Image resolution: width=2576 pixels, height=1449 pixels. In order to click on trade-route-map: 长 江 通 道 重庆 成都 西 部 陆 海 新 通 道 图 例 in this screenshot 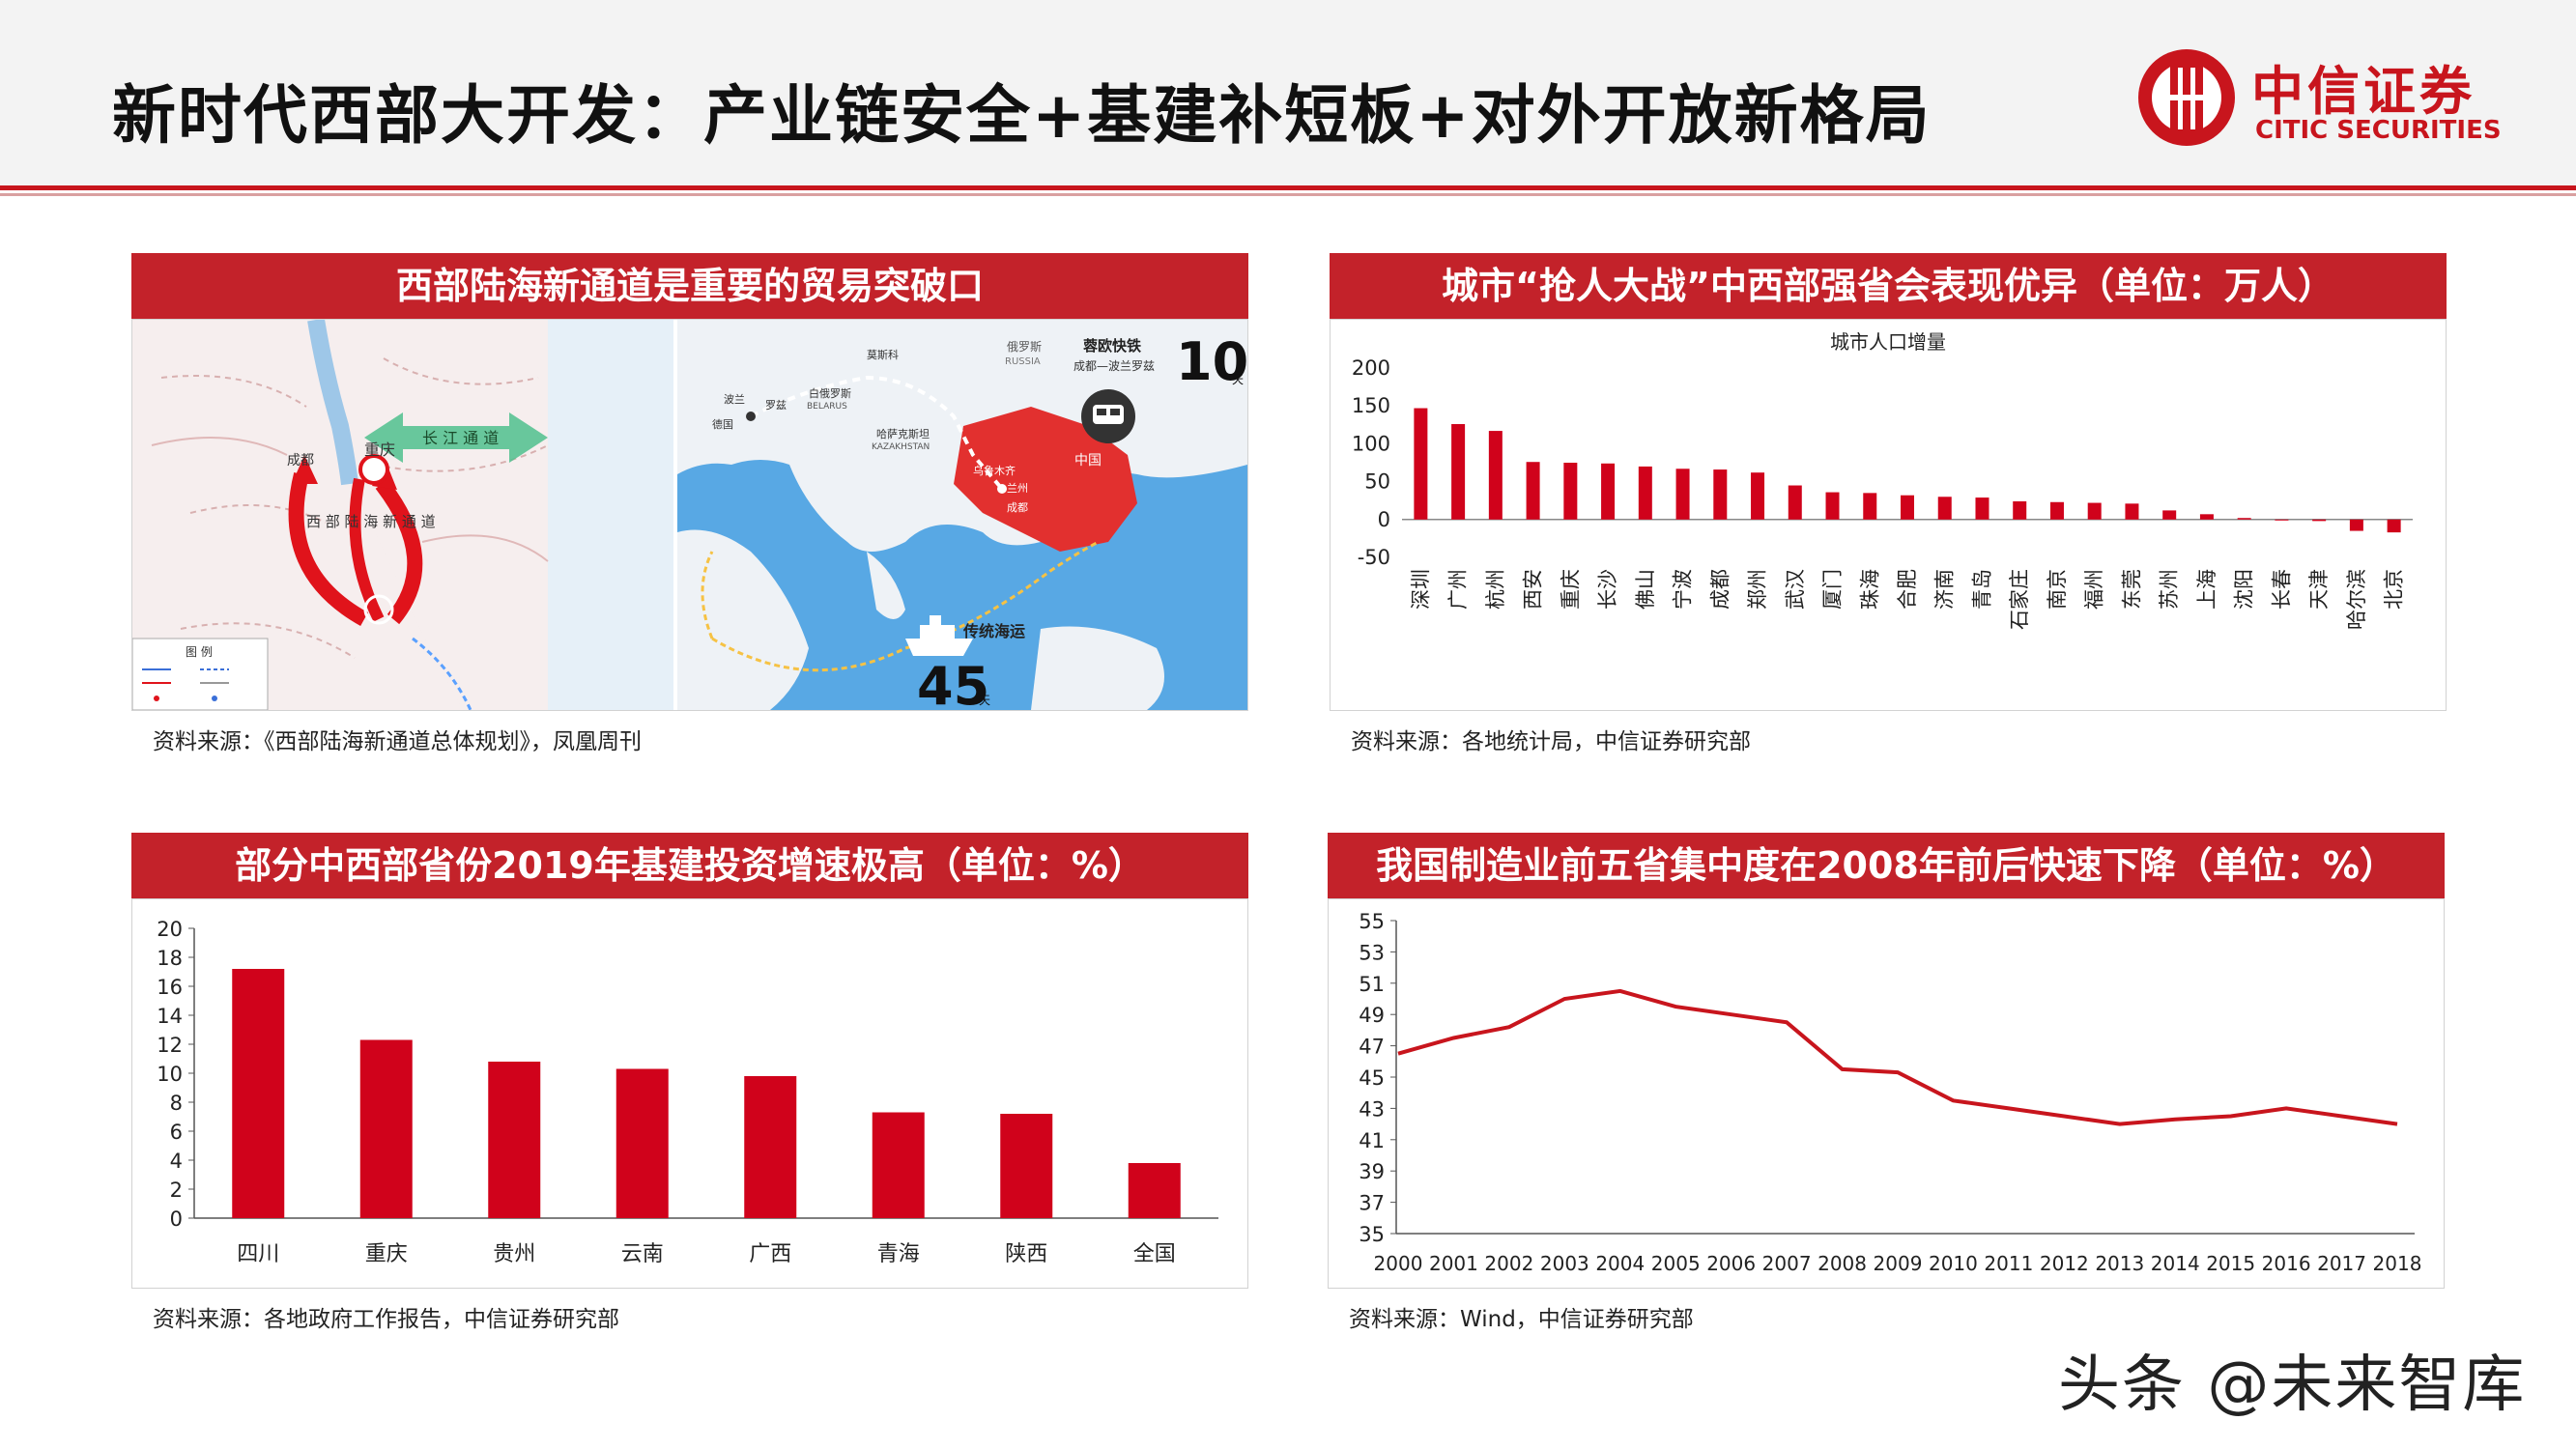, I will do `click(689, 517)`.